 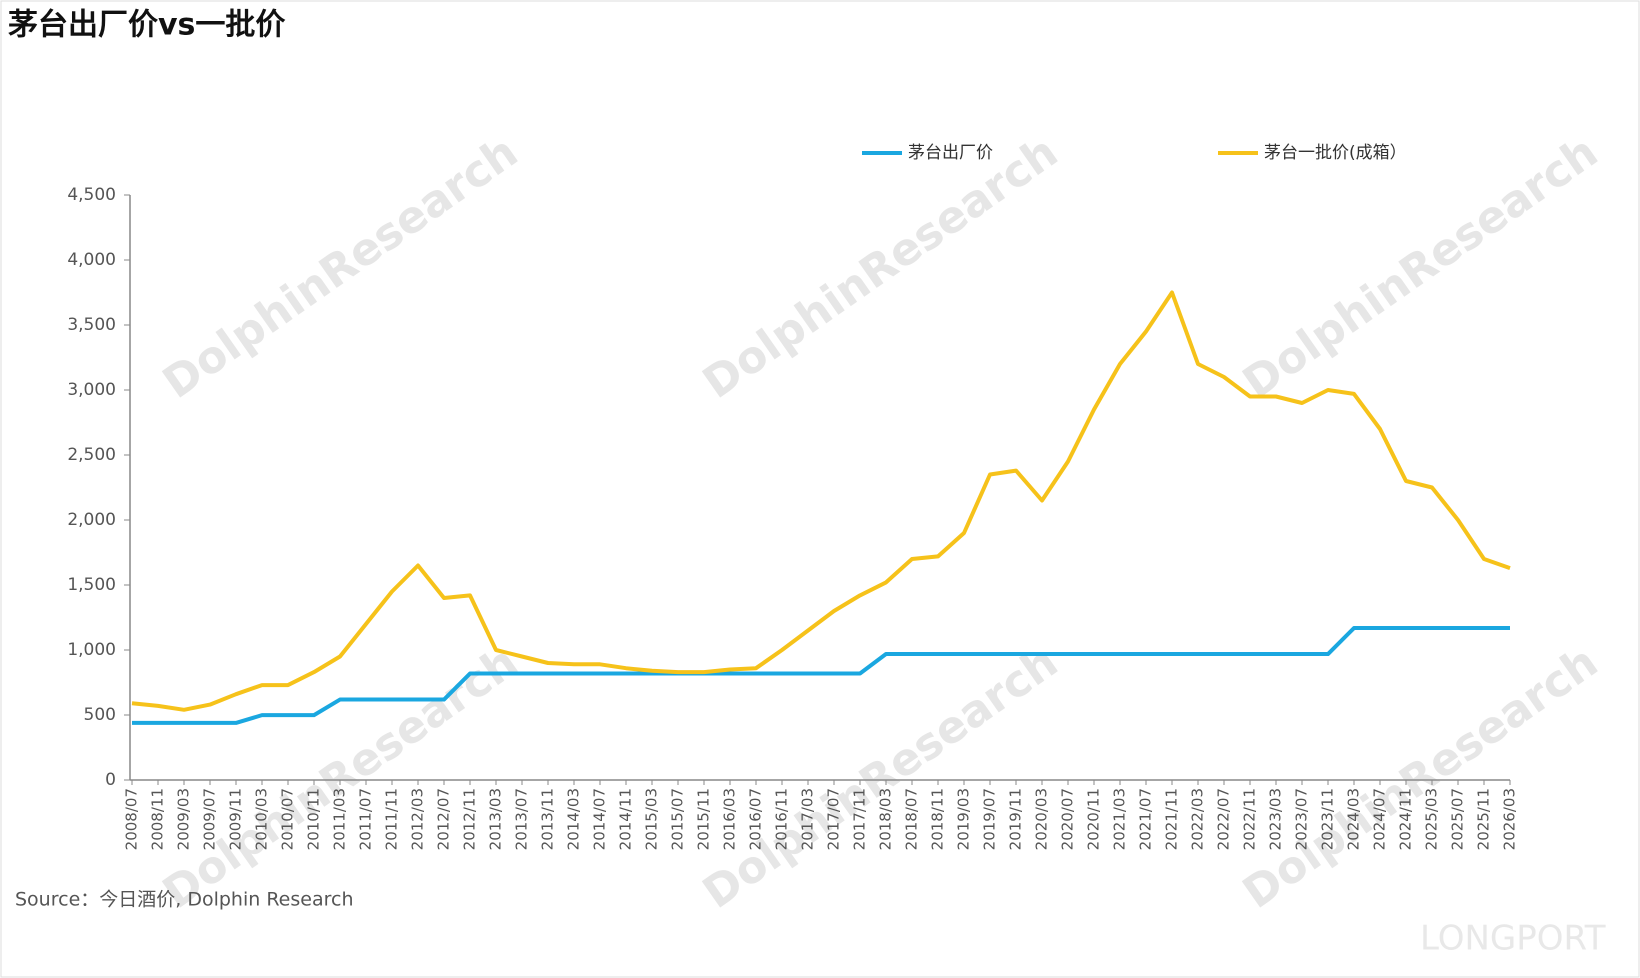 What do you see at coordinates (704, 819) in the screenshot?
I see `x-tick-label: 2015/11` at bounding box center [704, 819].